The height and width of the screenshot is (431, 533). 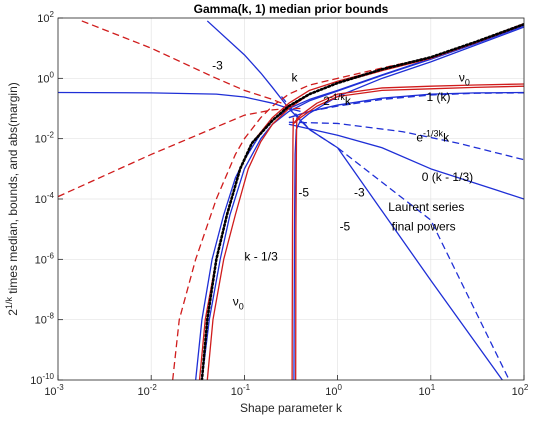 I want to click on y-axis-label-rest: times median, bounds, and abs(margin), so click(x=13, y=189).